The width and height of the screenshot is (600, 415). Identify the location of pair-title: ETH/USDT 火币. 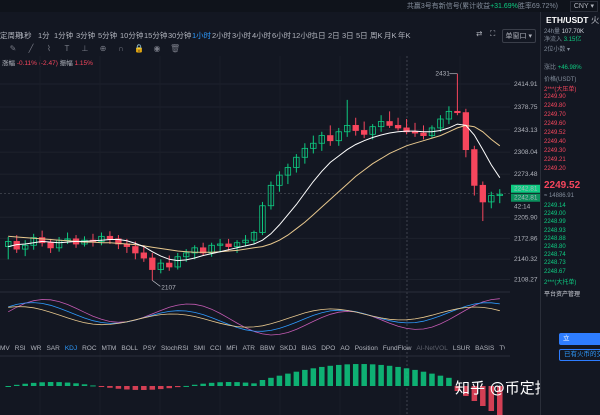
(573, 20).